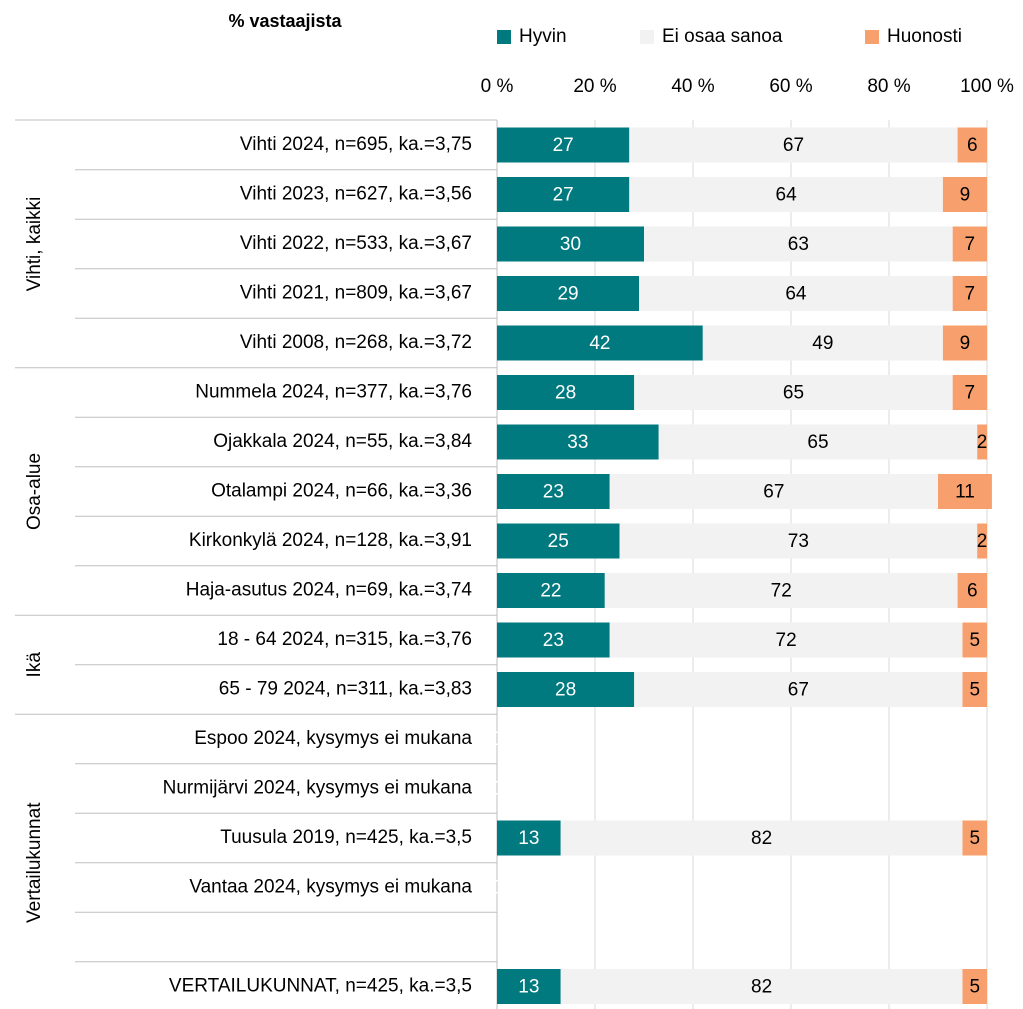  Describe the element at coordinates (34, 244) in the screenshot. I see `group-label: Vihti, kaikki` at that location.